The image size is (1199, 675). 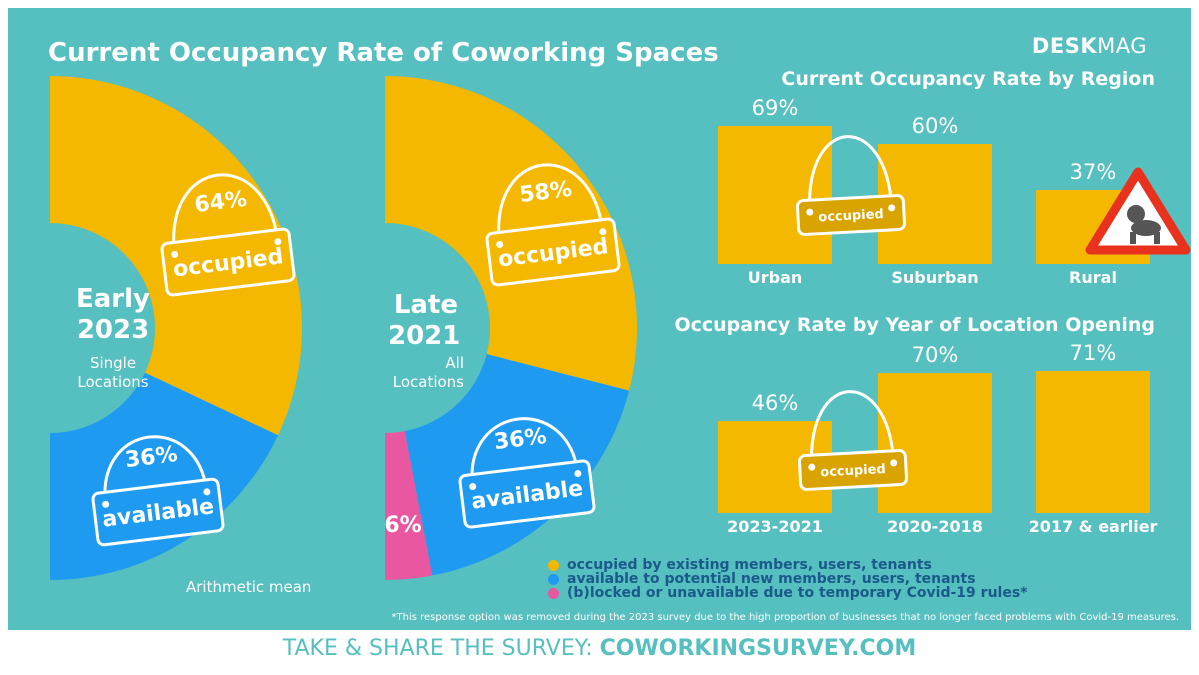 What do you see at coordinates (441, 648) in the screenshot?
I see `footer-prefix: TAKE & SHARE THE SURVEY:` at bounding box center [441, 648].